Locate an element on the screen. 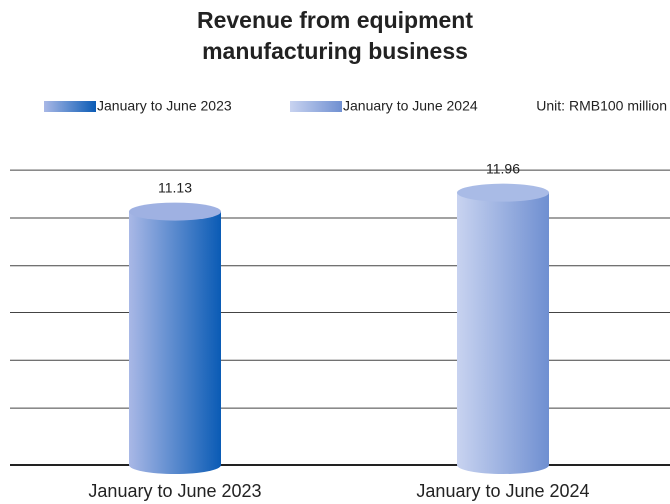  legend-label: January to June 2023 is located at coordinates (164, 106).